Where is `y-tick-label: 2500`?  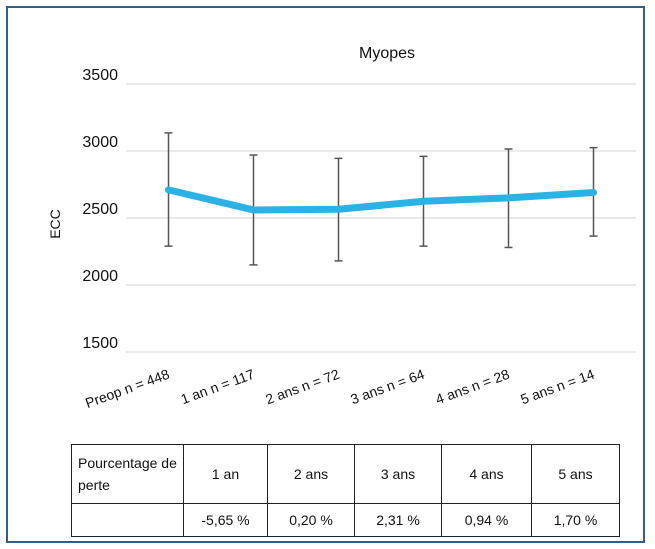
y-tick-label: 2500 is located at coordinates (100, 209).